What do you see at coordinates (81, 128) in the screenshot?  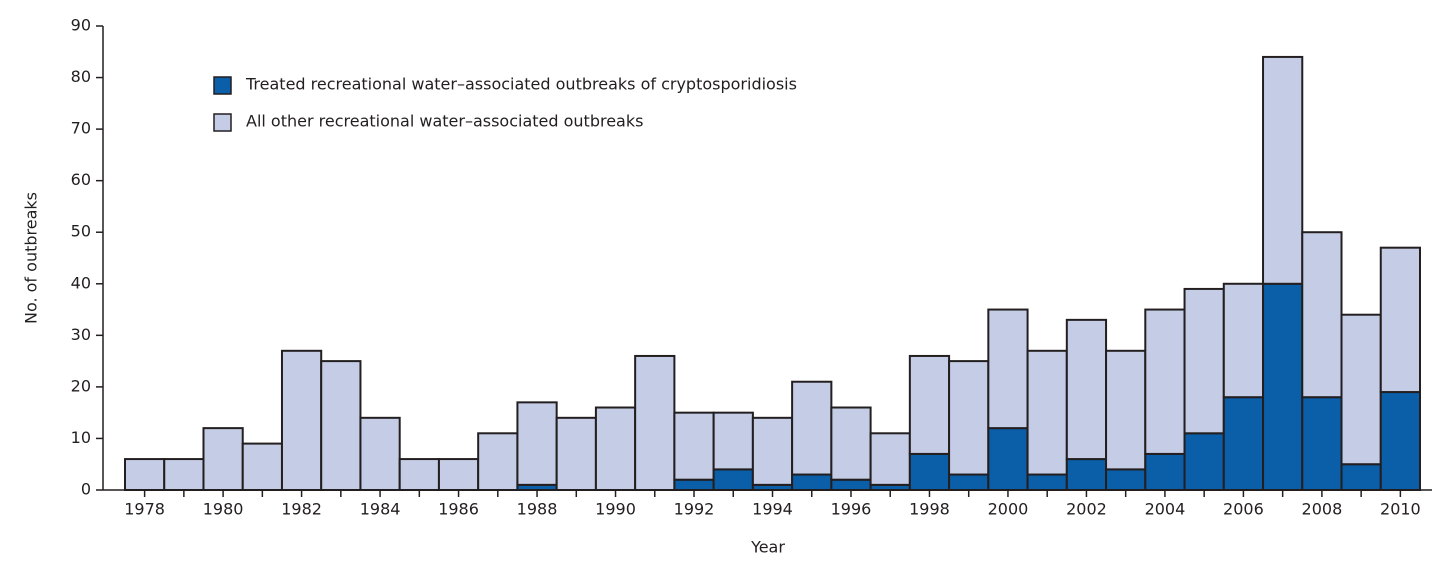 I see `y-tick-label: 70` at bounding box center [81, 128].